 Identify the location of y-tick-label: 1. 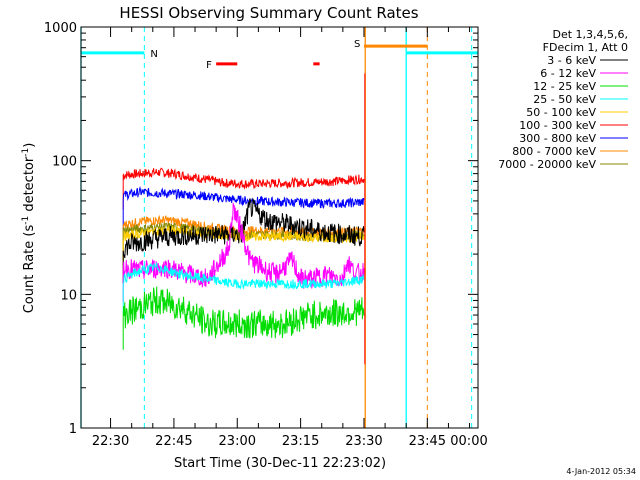
(73, 429).